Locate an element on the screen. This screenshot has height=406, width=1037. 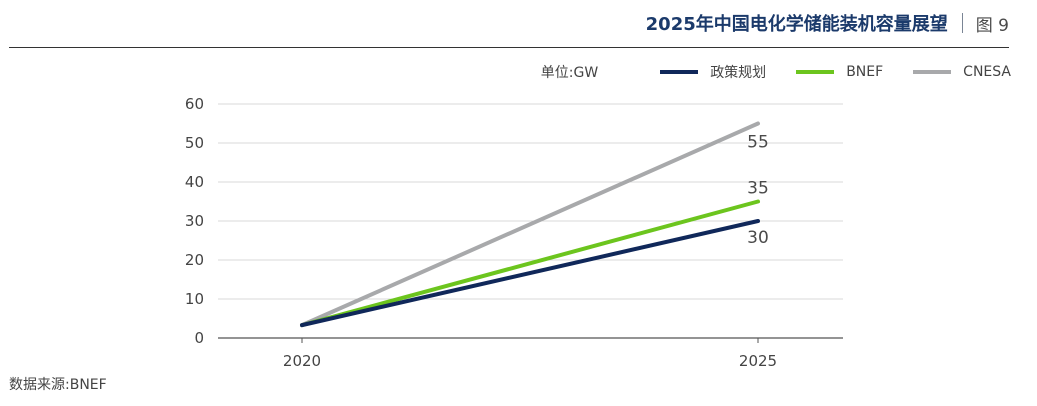
legend-swatch-cnesa is located at coordinates (932, 72).